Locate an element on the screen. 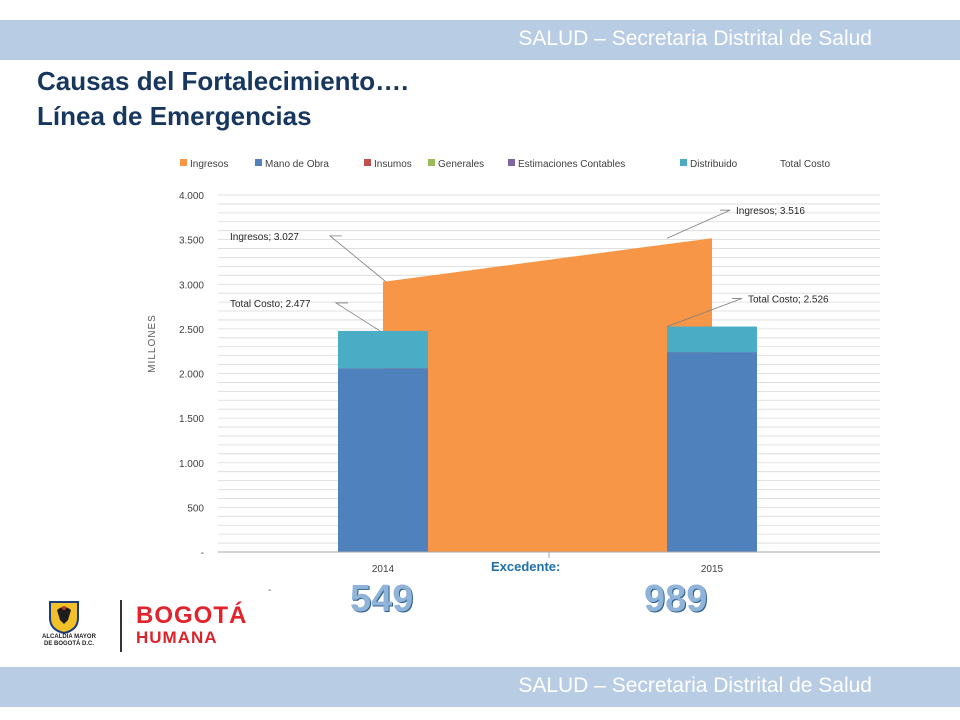  legend-label-2: Insumos is located at coordinates (393, 164).